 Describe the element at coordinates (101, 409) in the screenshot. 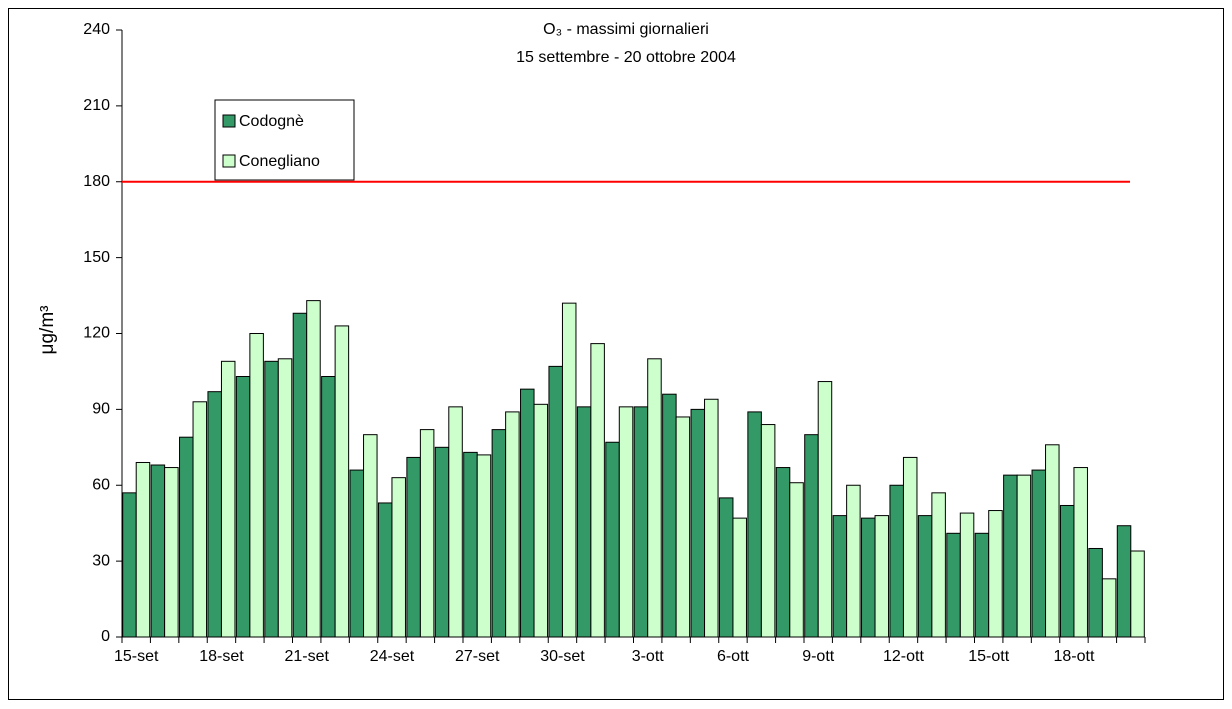

I see `y-tick-label: 90` at that location.